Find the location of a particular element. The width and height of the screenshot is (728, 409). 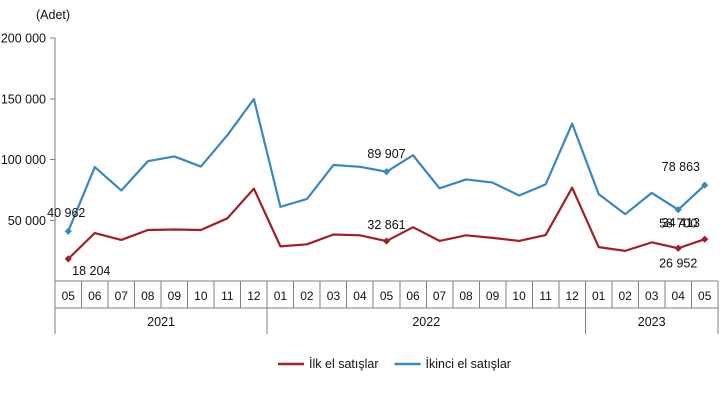

x-axis-year-label: 2022 is located at coordinates (426, 322).